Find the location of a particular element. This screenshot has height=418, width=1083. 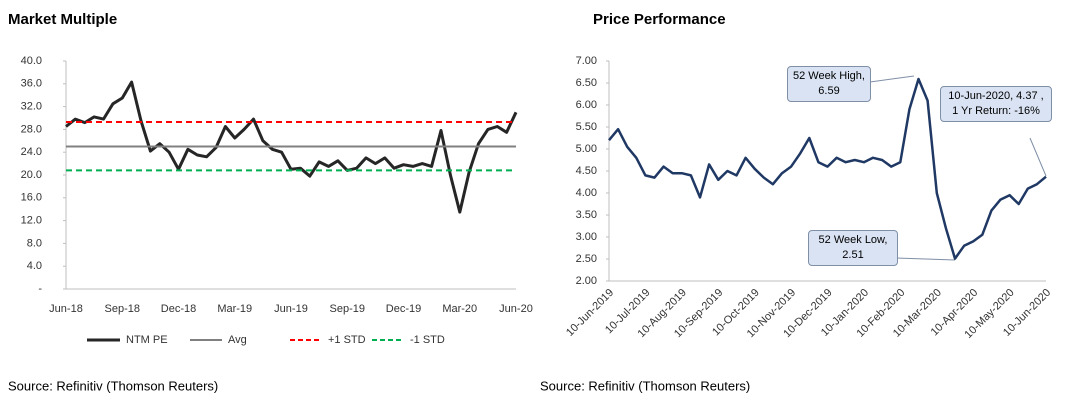

x-tick-label: Mar-19 is located at coordinates (234, 309).